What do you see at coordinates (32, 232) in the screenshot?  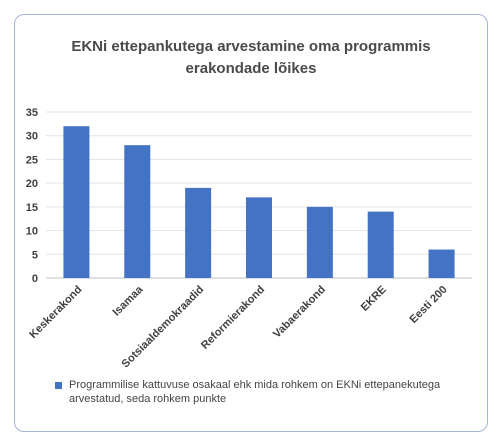 I see `y-tick-label: 10` at bounding box center [32, 232].